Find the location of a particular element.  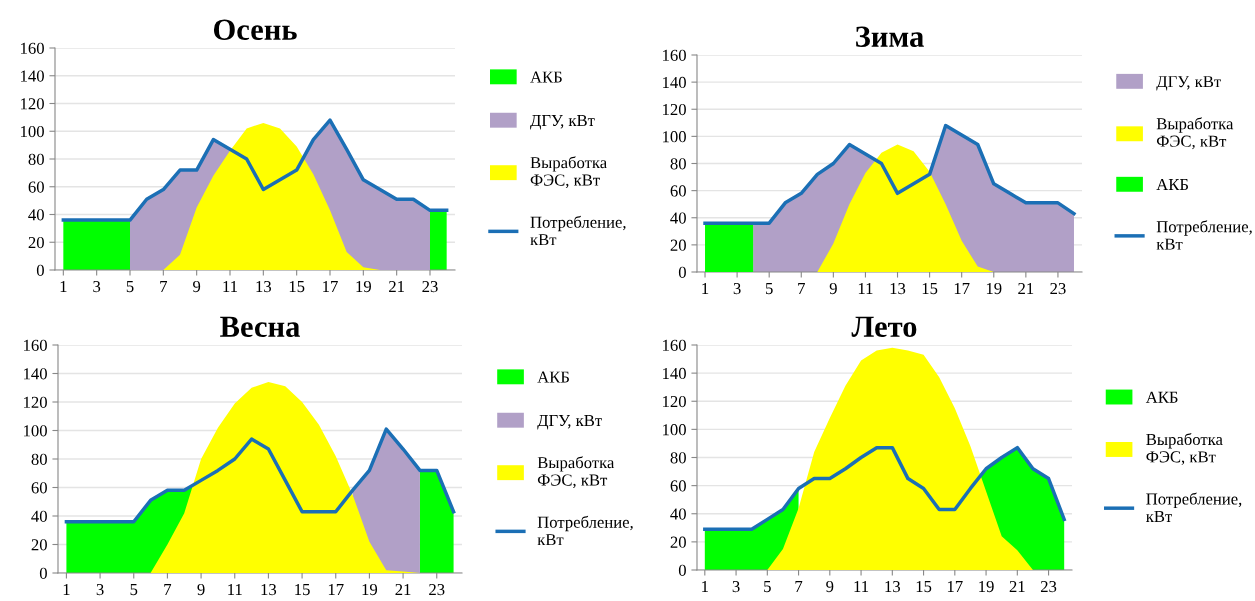

chart-title: Осень is located at coordinates (255, 29).